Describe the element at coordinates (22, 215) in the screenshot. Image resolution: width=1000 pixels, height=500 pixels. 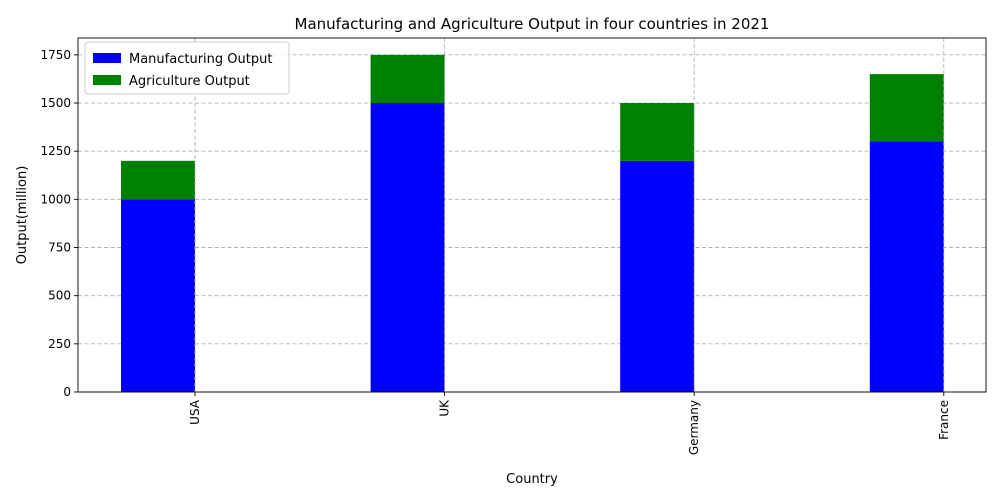
I see `y-axis-label: Output(million)` at that location.